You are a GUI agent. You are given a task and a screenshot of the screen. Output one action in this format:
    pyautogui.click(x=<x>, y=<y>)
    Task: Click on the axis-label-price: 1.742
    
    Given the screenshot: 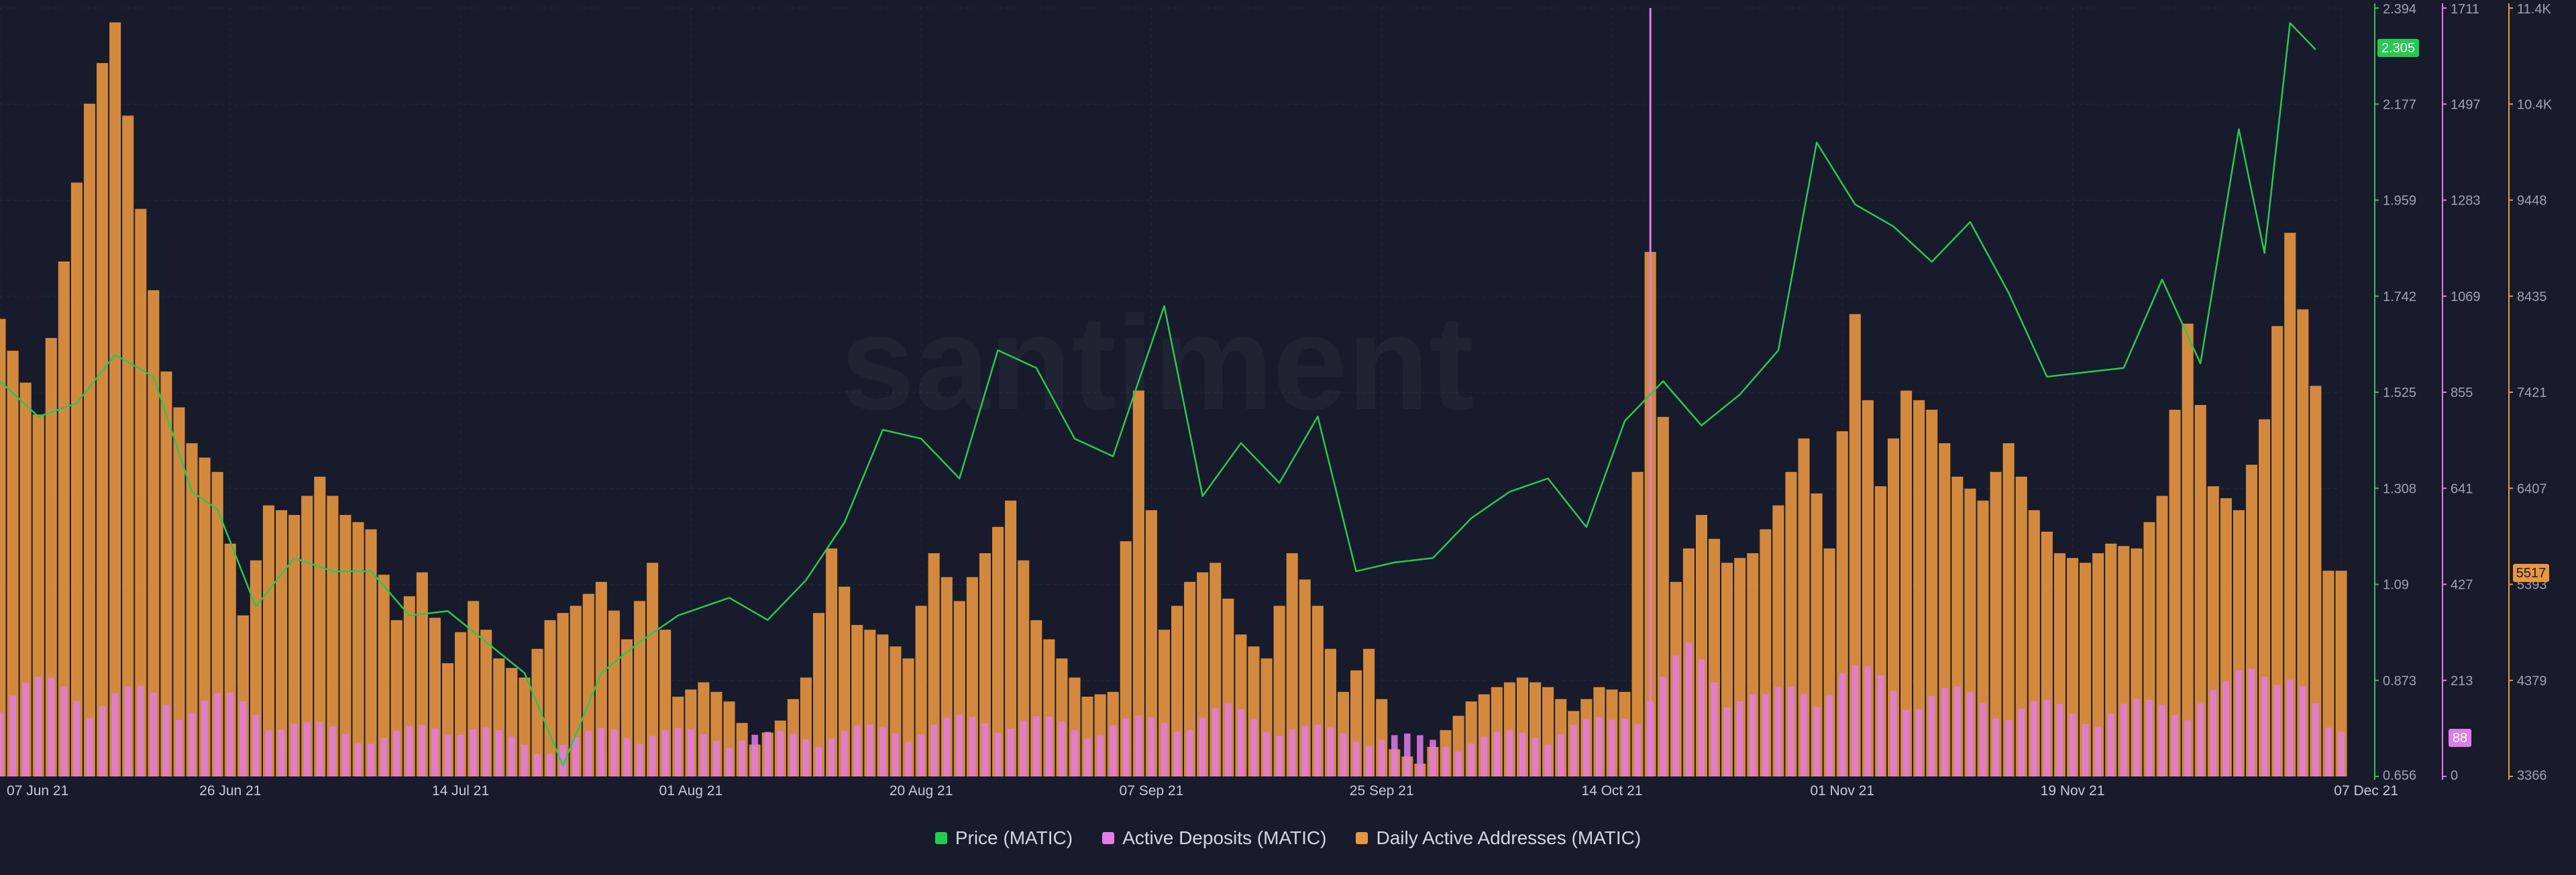 What is the action you would take?
    pyautogui.click(x=2399, y=297)
    